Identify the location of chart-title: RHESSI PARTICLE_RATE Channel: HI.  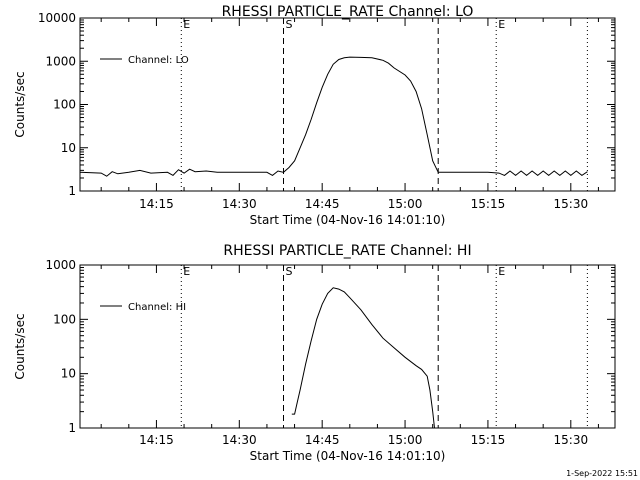
(347, 251).